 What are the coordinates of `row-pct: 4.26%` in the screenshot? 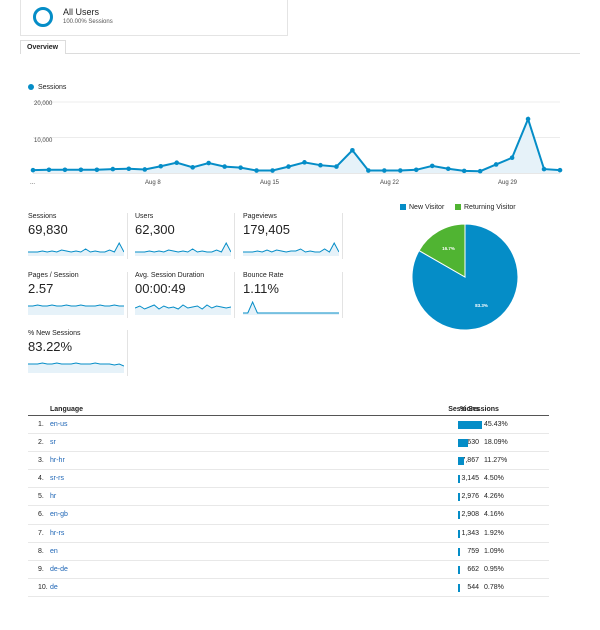 It's located at (494, 497).